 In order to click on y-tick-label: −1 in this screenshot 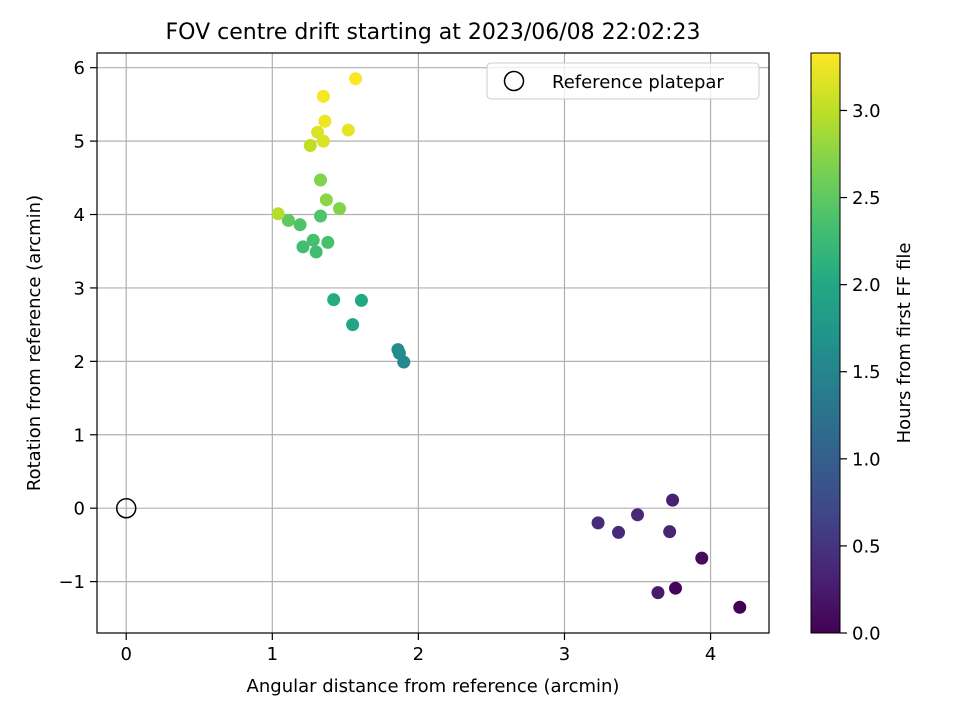, I will do `click(71, 582)`.